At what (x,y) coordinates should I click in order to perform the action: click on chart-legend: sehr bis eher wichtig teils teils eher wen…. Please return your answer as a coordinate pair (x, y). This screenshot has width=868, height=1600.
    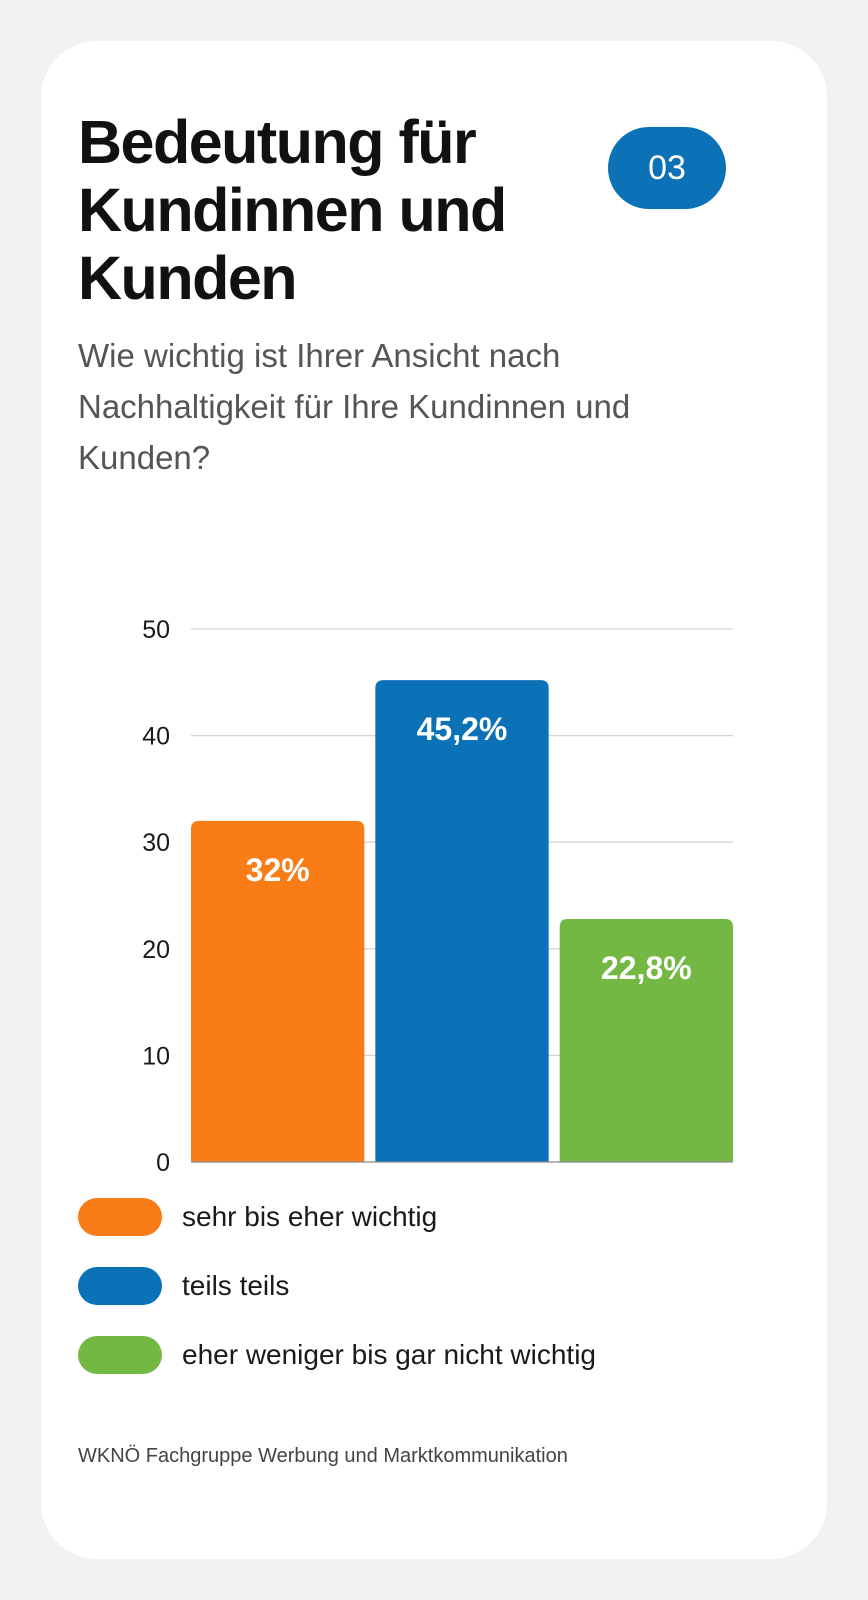
    Looking at the image, I should click on (337, 1301).